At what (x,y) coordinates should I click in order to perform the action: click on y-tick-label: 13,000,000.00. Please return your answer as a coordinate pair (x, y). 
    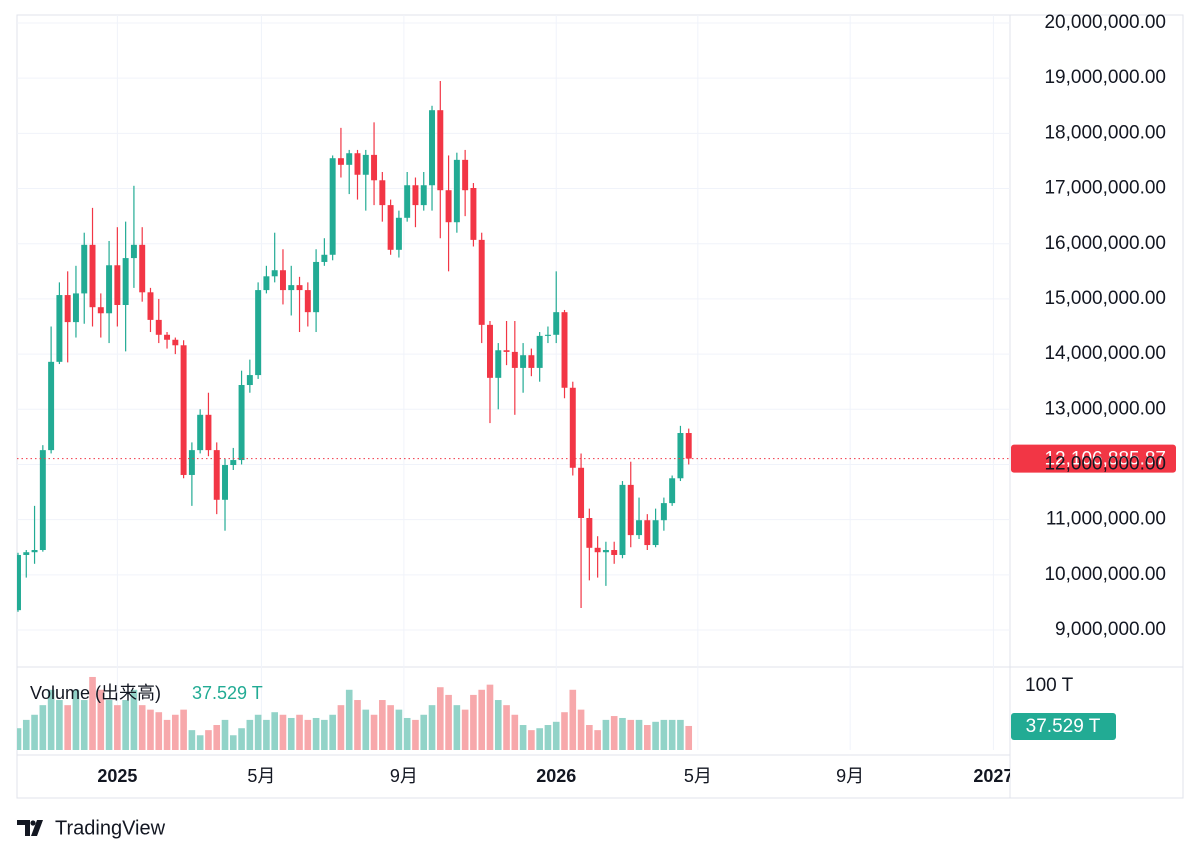
    Looking at the image, I should click on (1105, 408).